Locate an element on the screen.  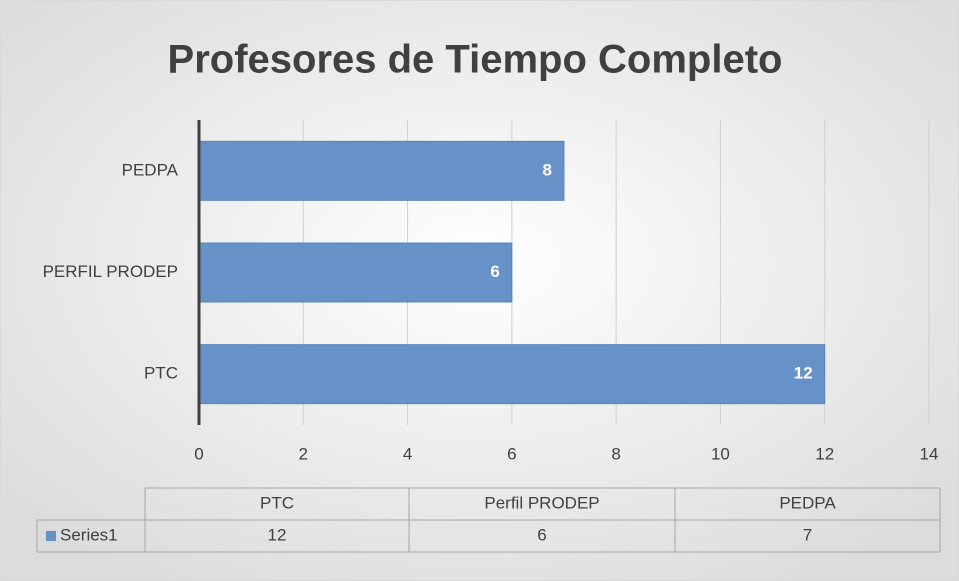
y-tick-label: PTC is located at coordinates (161, 373).